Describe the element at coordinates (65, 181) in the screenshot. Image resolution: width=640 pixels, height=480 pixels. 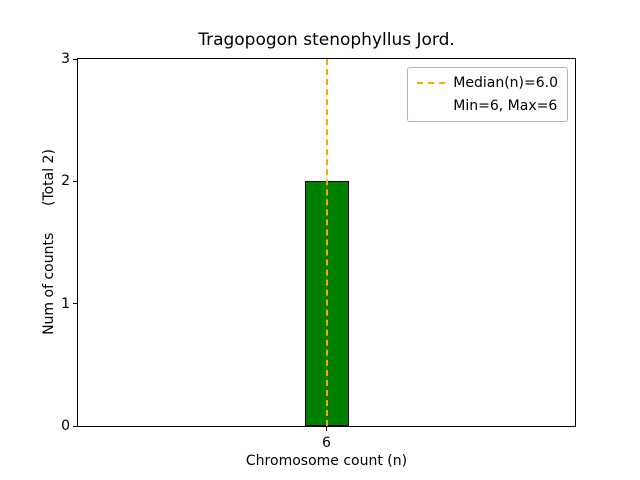
I see `y-tick-label: 2` at that location.